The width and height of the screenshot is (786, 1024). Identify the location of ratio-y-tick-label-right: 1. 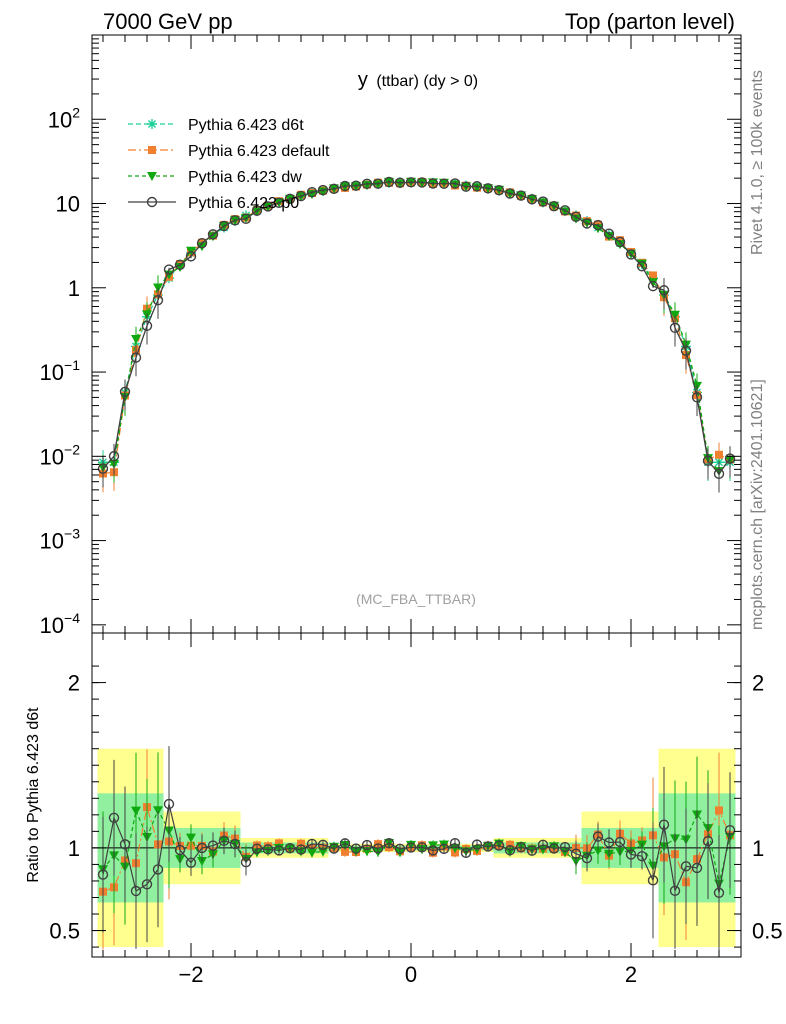
(758, 848).